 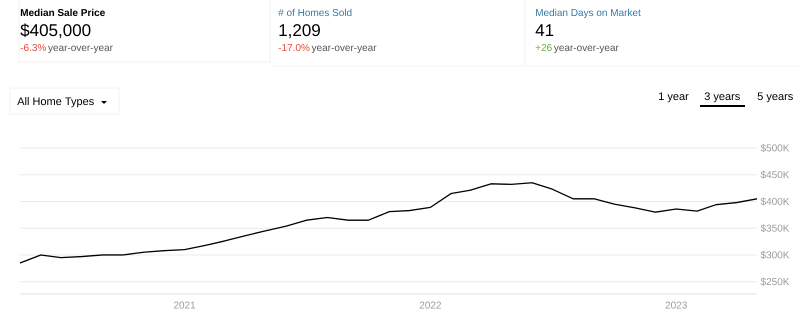 What do you see at coordinates (588, 13) in the screenshot?
I see `text: Median Days on Market` at bounding box center [588, 13].